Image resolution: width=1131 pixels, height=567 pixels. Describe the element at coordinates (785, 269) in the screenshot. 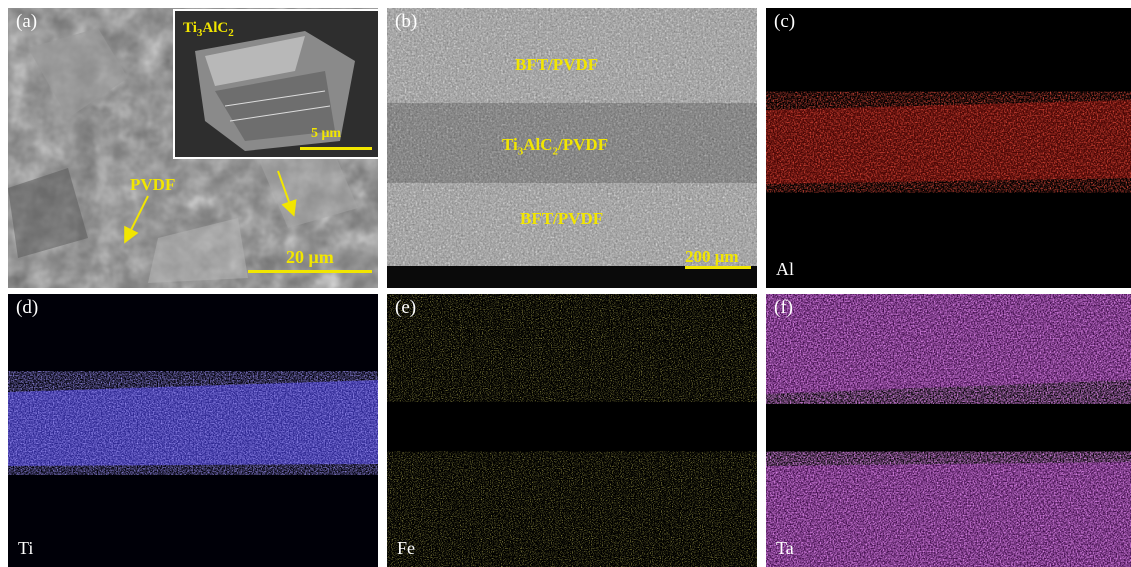

I see `element-label: Al` at that location.